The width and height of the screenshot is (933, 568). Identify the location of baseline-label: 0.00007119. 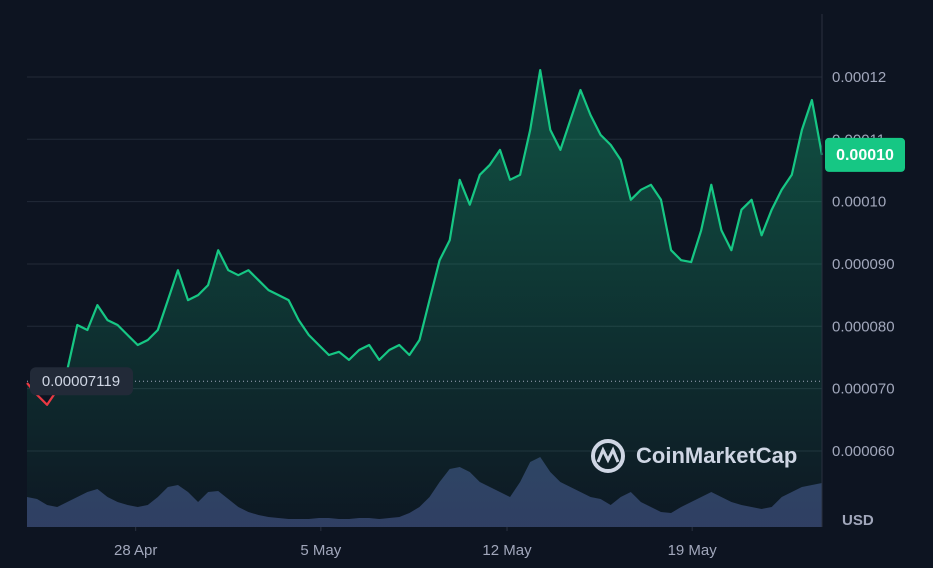
(81, 381).